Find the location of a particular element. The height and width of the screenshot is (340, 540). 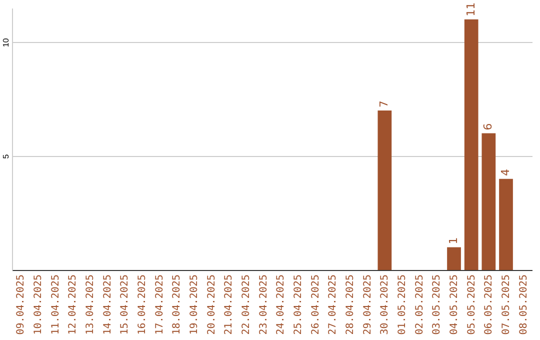

x-tick-label: 03.05.2025 is located at coordinates (437, 304).